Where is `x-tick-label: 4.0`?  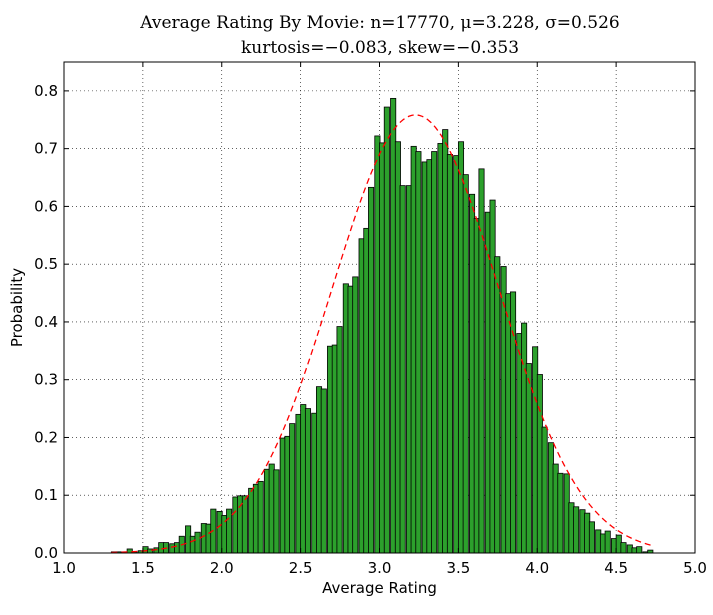 x-tick-label: 4.0 is located at coordinates (537, 568).